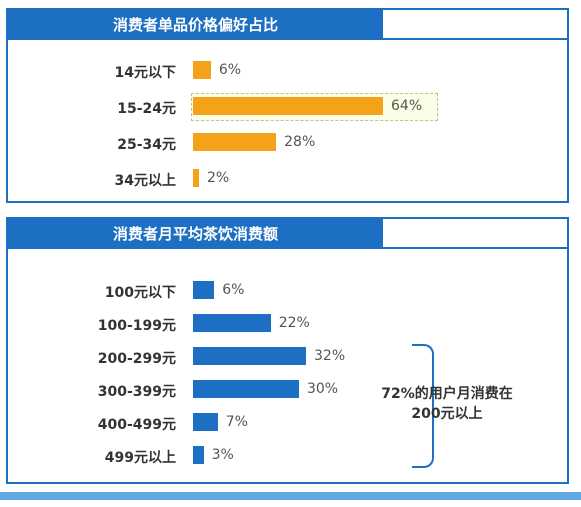 This screenshot has height=507, width=581. Describe the element at coordinates (145, 73) in the screenshot. I see `category-label: 14元以下` at that location.